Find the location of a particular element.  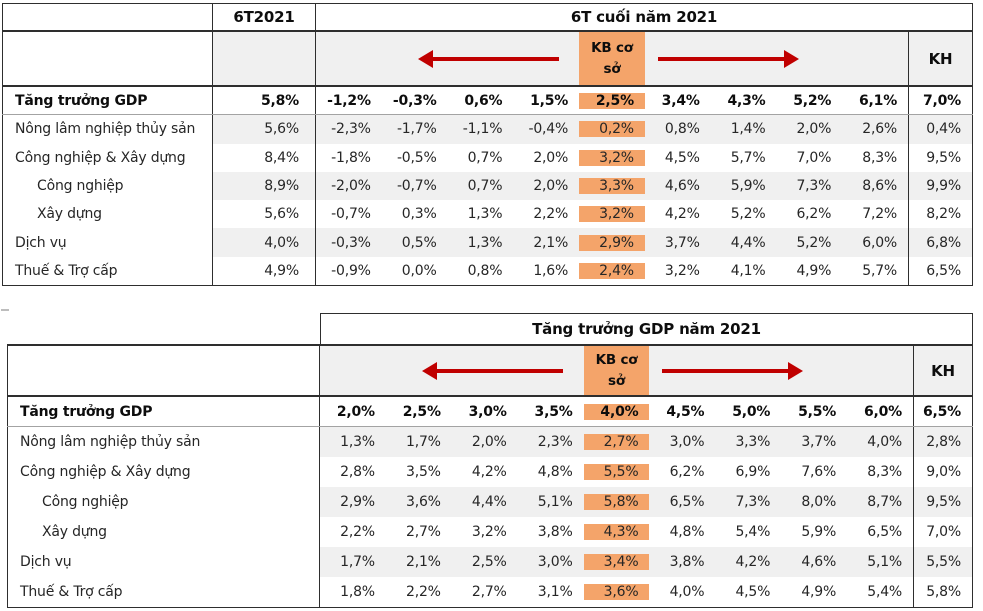

t1-axis-region: KB cơ sở is located at coordinates (612, 58).